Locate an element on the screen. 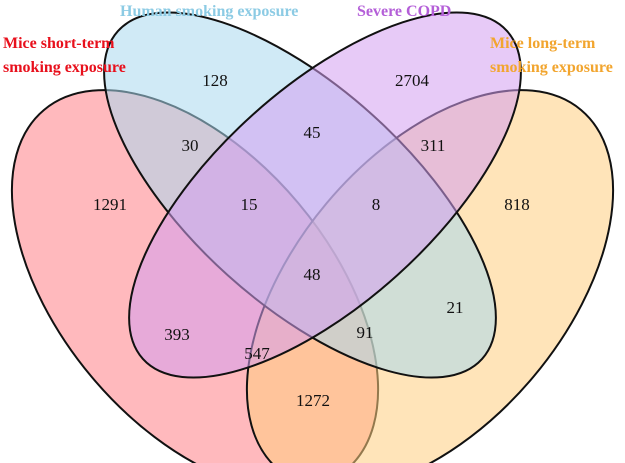 The height and width of the screenshot is (463, 625). region-count: 2704 is located at coordinates (412, 80).